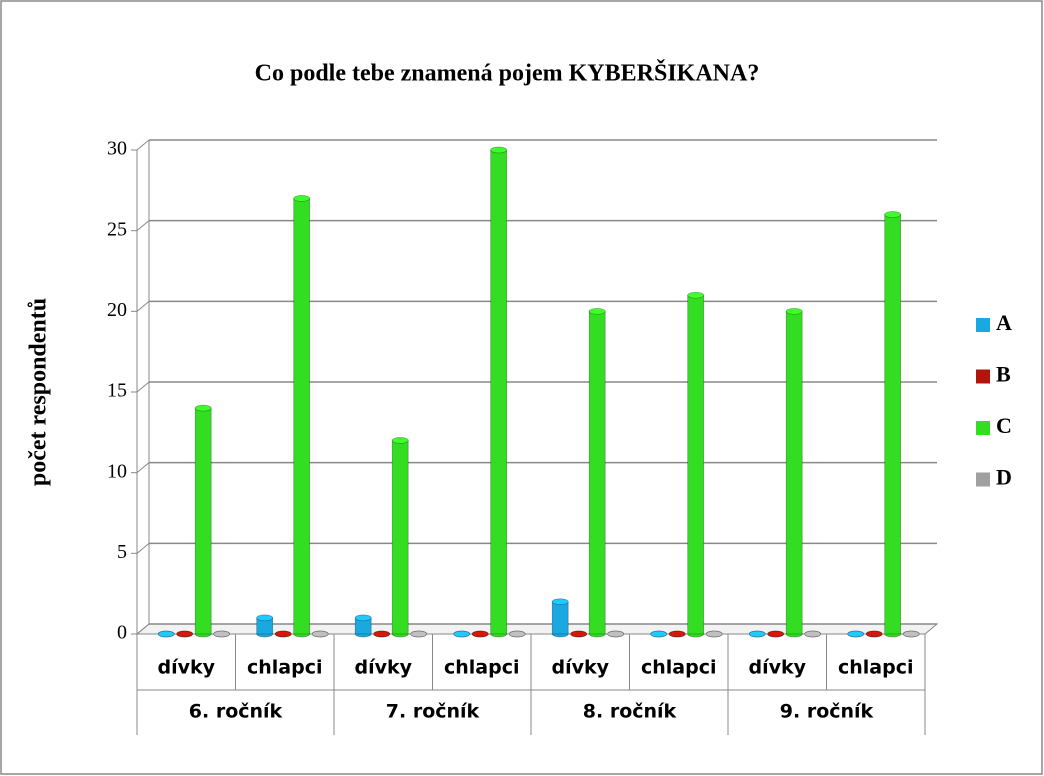  I want to click on legend-label: B, so click(1003, 374).